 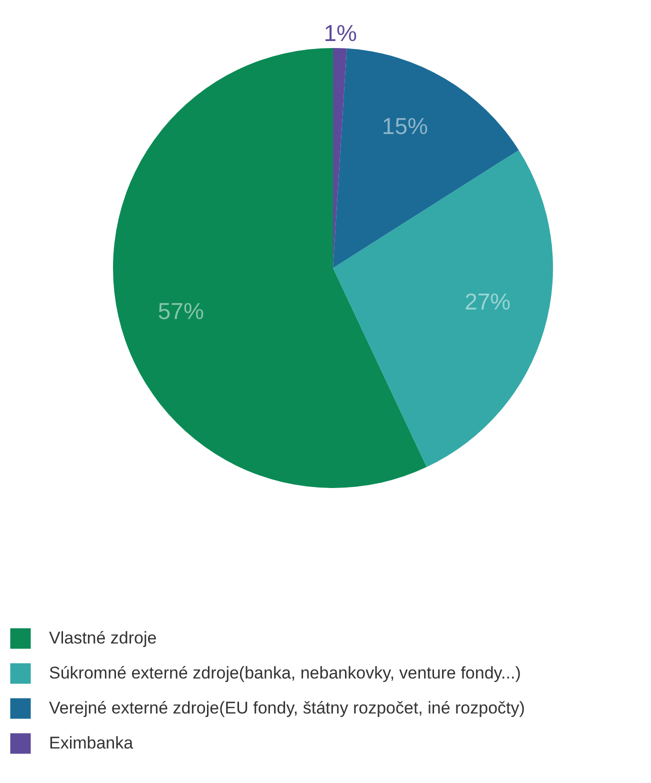 What do you see at coordinates (287, 708) in the screenshot?
I see `legend-label: Verejné externé zdroje(EU fondy, štátny rozpočet, iné rozpočty)` at bounding box center [287, 708].